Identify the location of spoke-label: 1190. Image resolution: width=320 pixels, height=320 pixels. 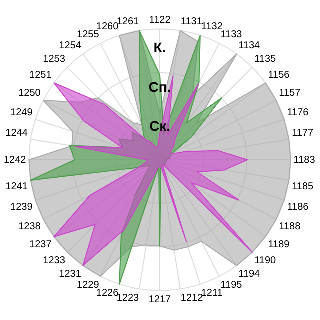
(265, 260).